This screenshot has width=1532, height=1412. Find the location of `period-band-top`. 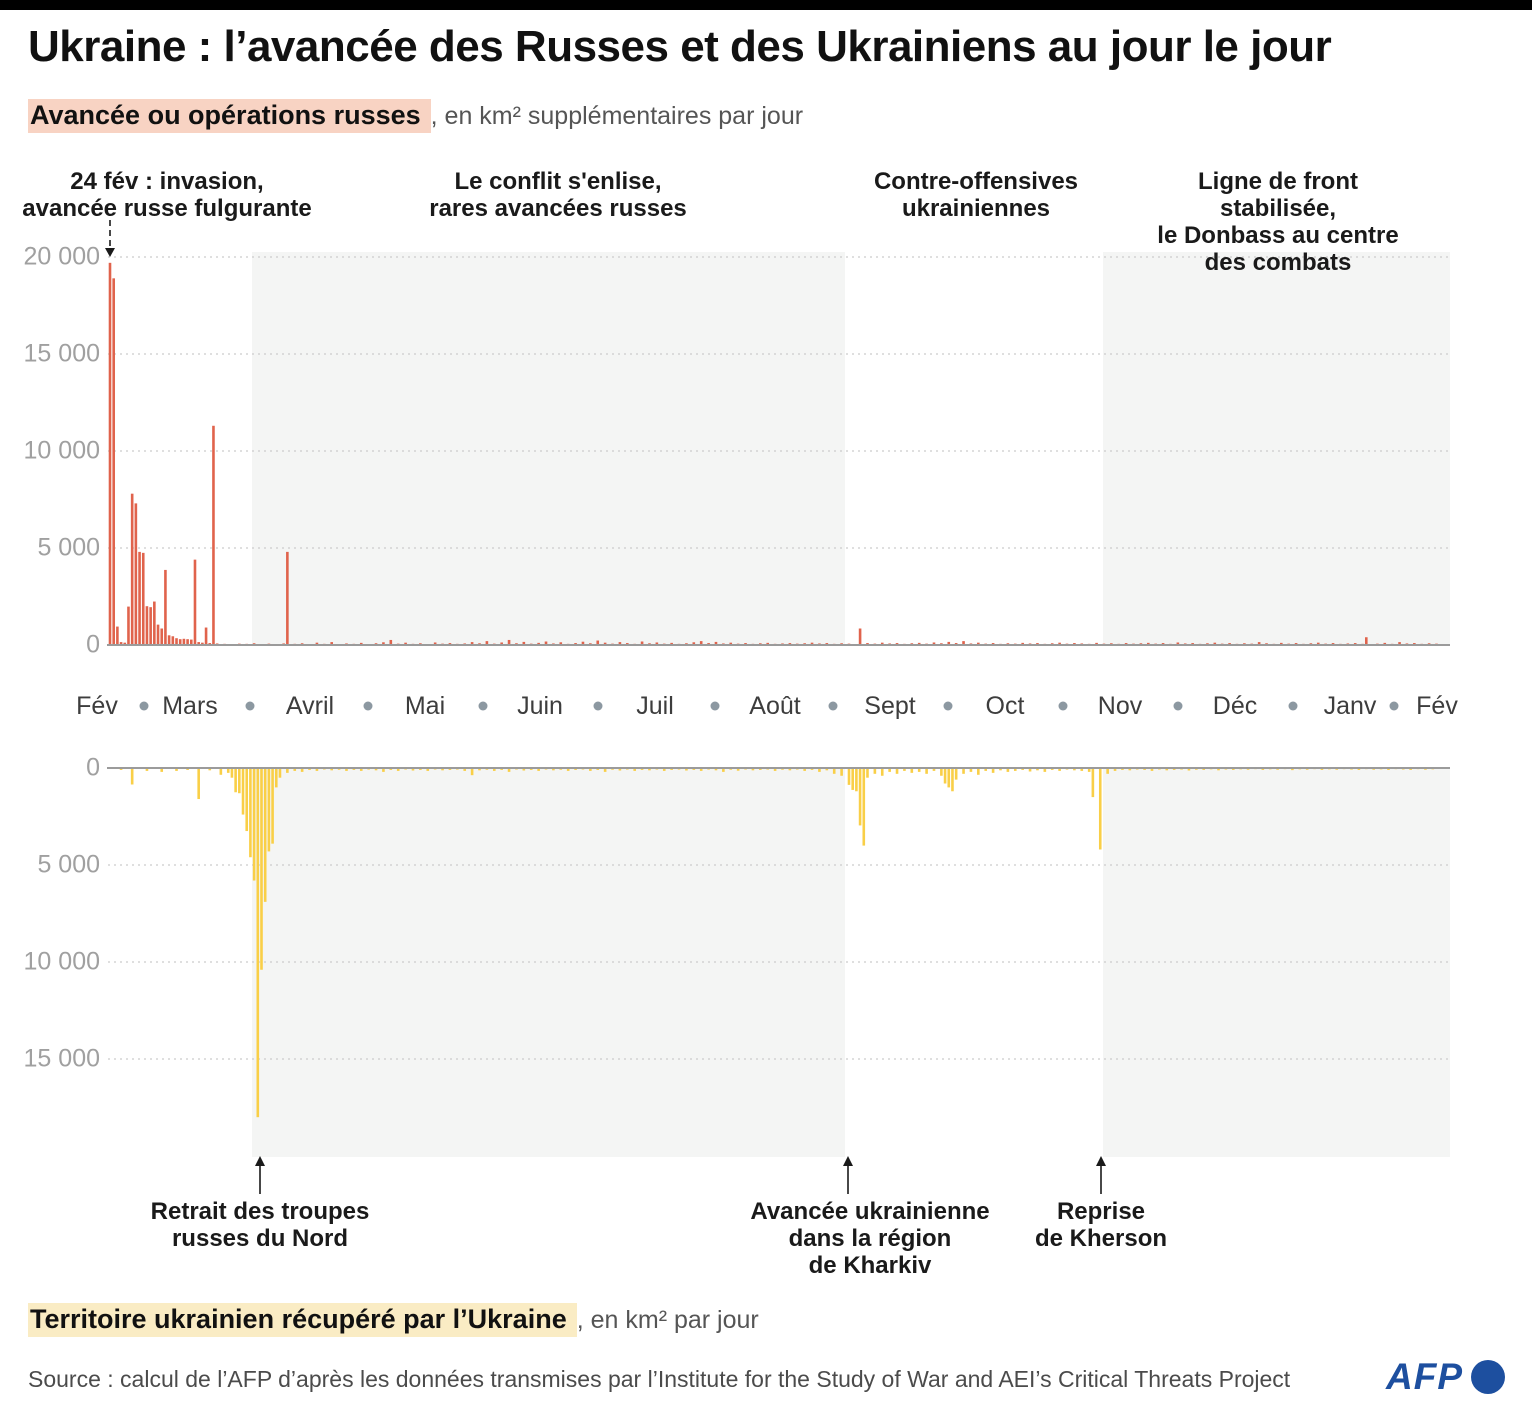

period-band-top is located at coordinates (548, 448).